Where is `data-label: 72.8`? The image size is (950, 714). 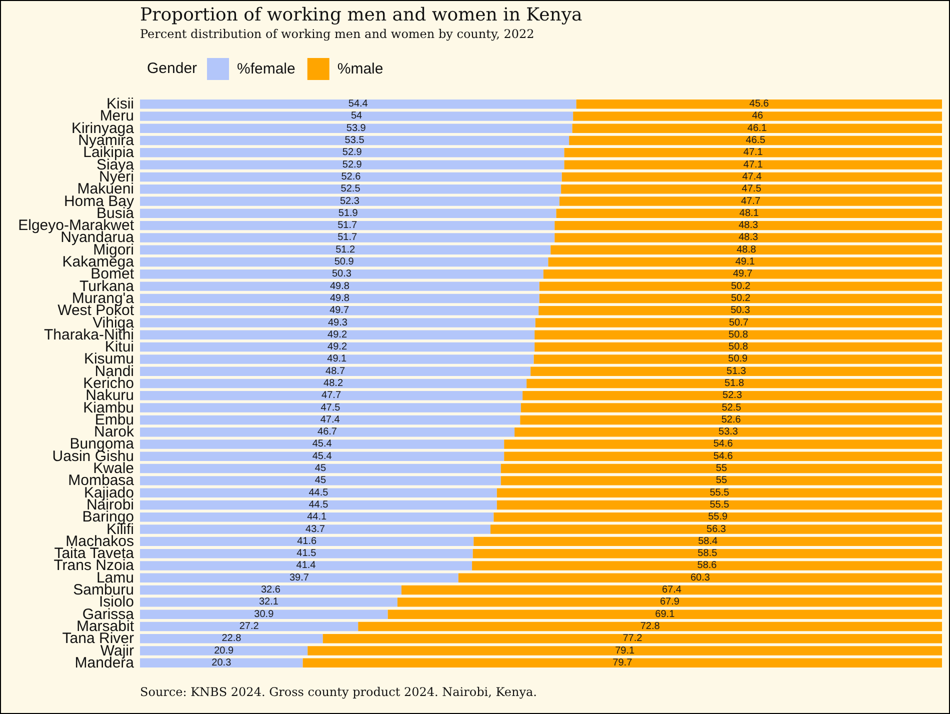 data-label: 72.8 is located at coordinates (650, 626).